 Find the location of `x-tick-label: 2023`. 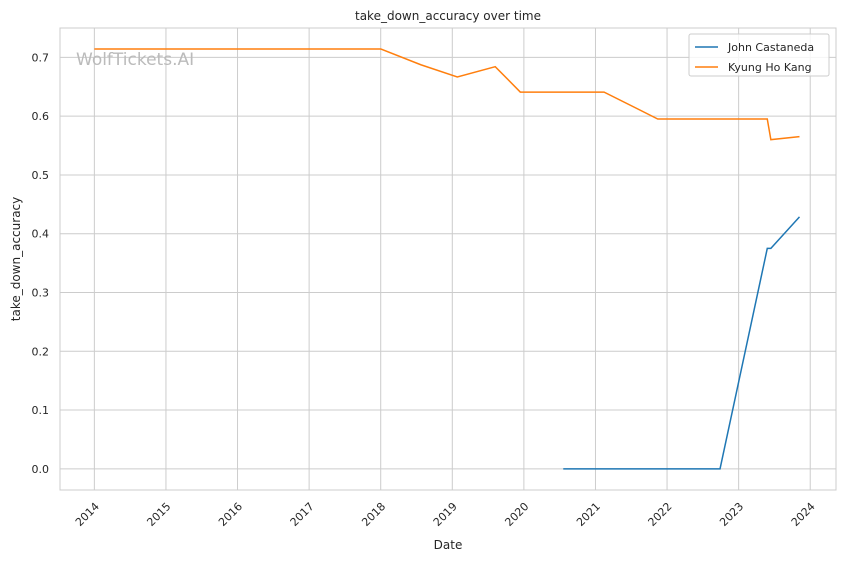

x-tick-label: 2023 is located at coordinates (731, 514).